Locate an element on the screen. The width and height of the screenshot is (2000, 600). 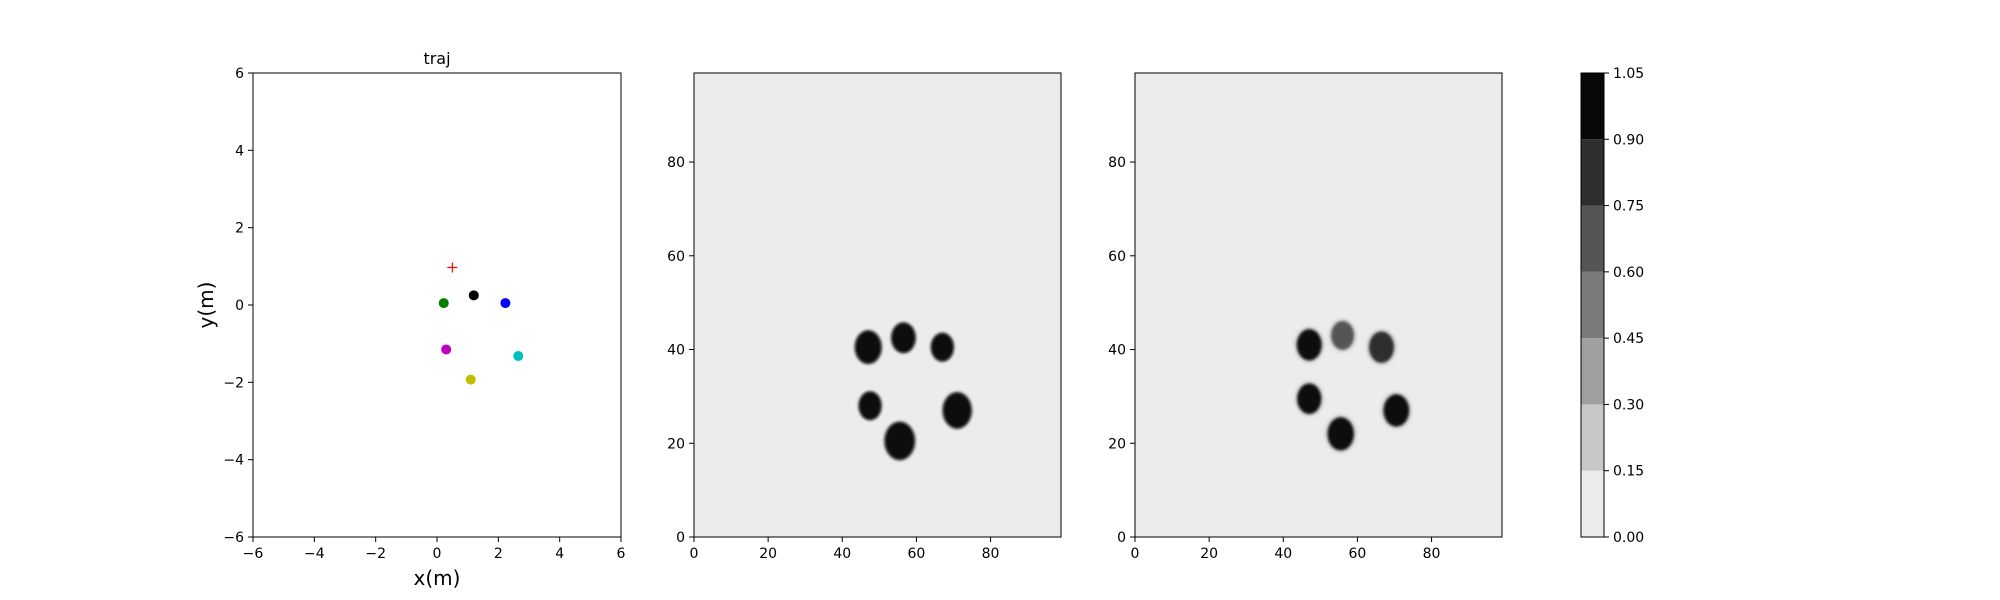
heatmap-1-axes-frame is located at coordinates (877, 305).